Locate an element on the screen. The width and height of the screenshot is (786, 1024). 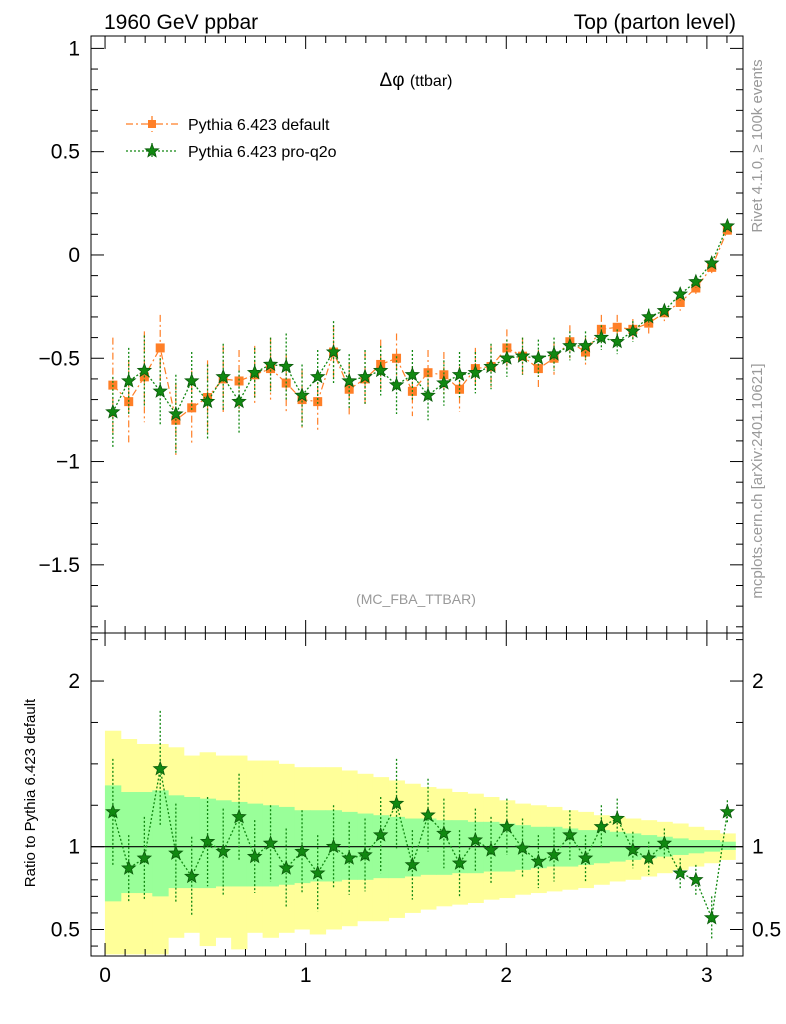
main-y-tick-label: 1 is located at coordinates (74, 48).